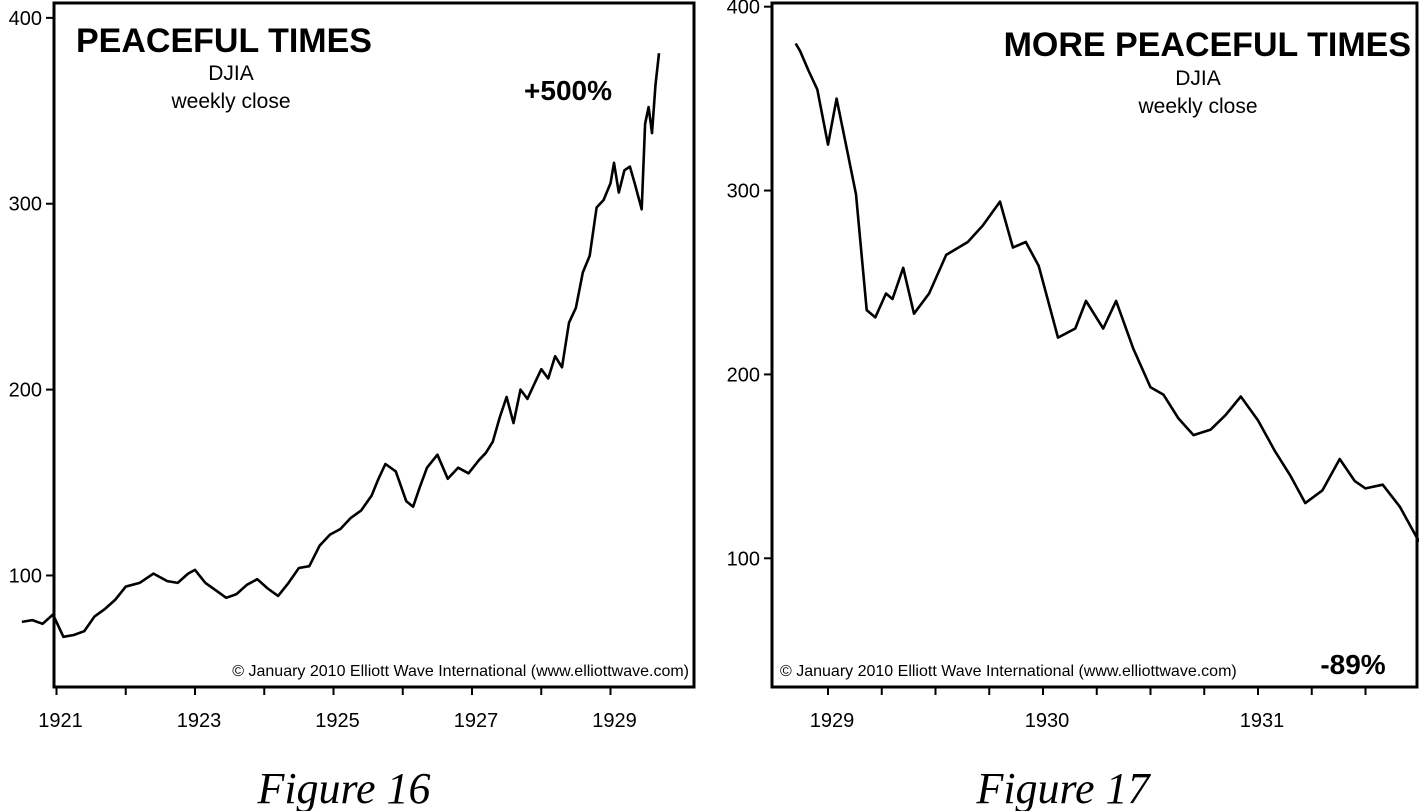 The width and height of the screenshot is (1419, 811). Describe the element at coordinates (31, 297) in the screenshot. I see `y-axis-fig16: 100 200 300 400` at that location.